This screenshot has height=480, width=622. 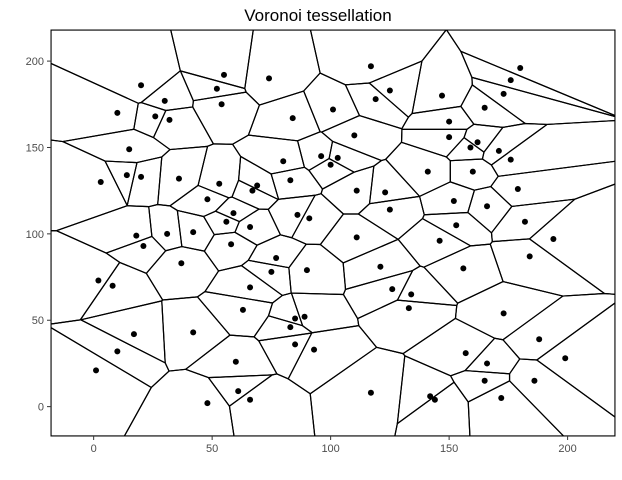 I want to click on chart-title: Voronoi tessellation, so click(x=317, y=15).